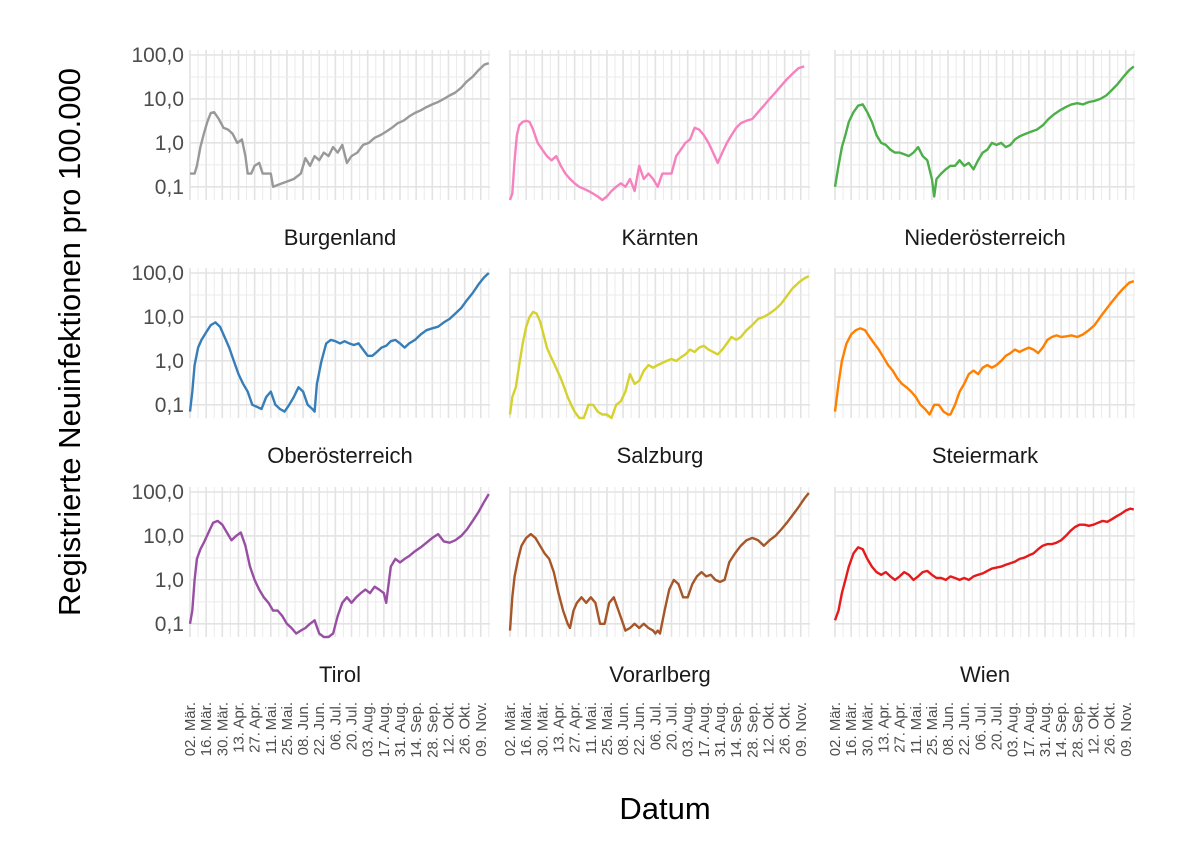  I want to click on series-line-burgenland, so click(340, 125).